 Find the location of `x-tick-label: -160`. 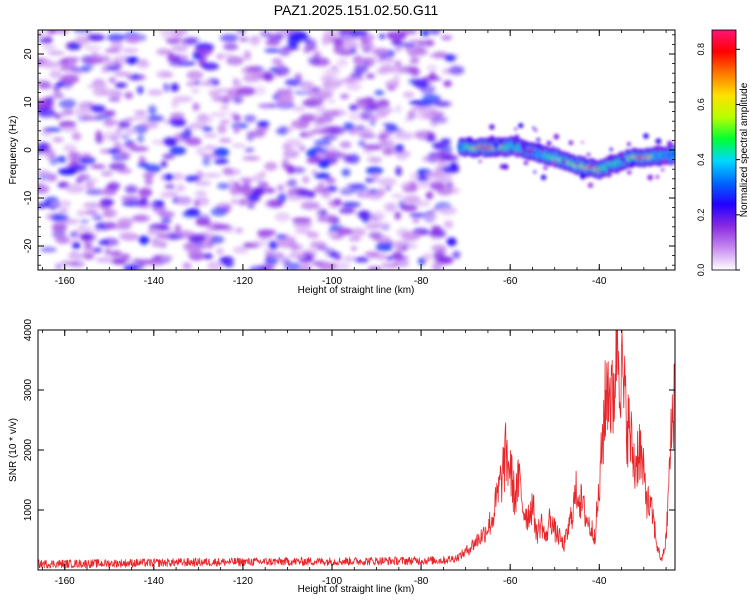

x-tick-label: -160 is located at coordinates (65, 281).